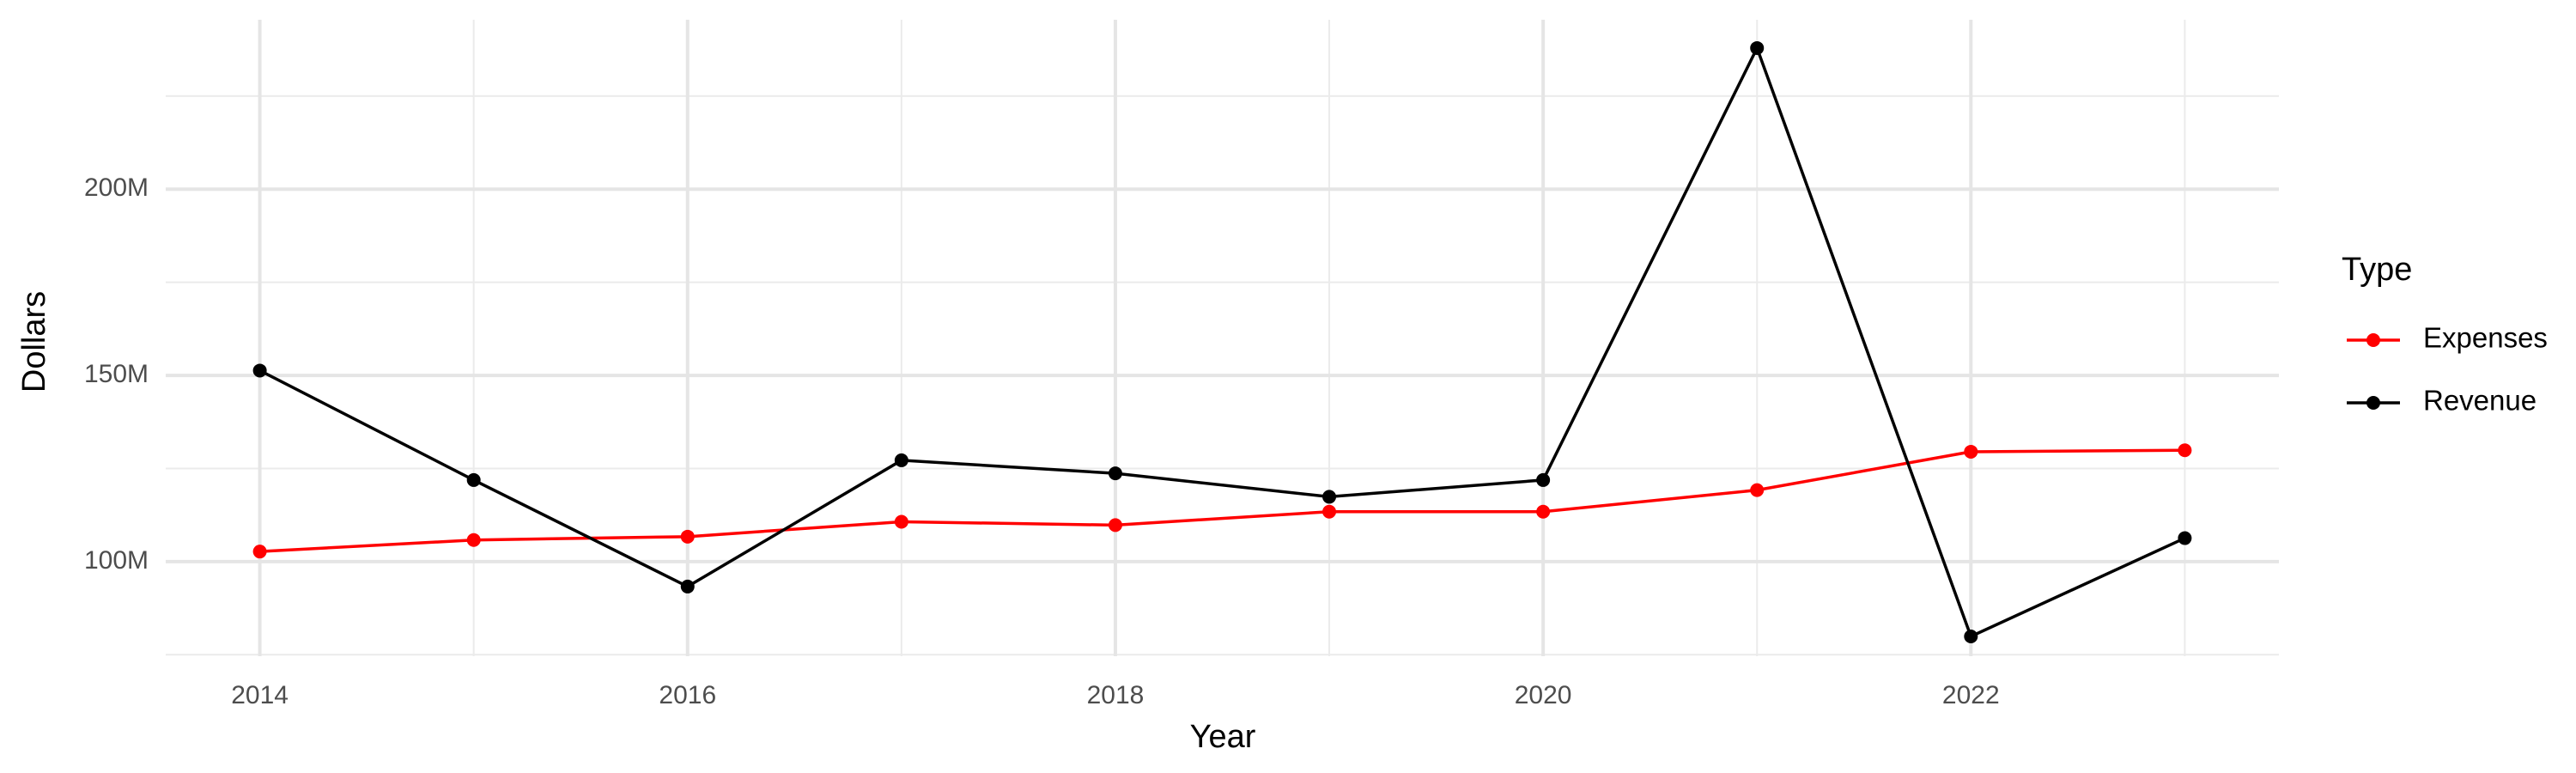  What do you see at coordinates (117, 560) in the screenshot?
I see `y-tick-label: 100M` at bounding box center [117, 560].